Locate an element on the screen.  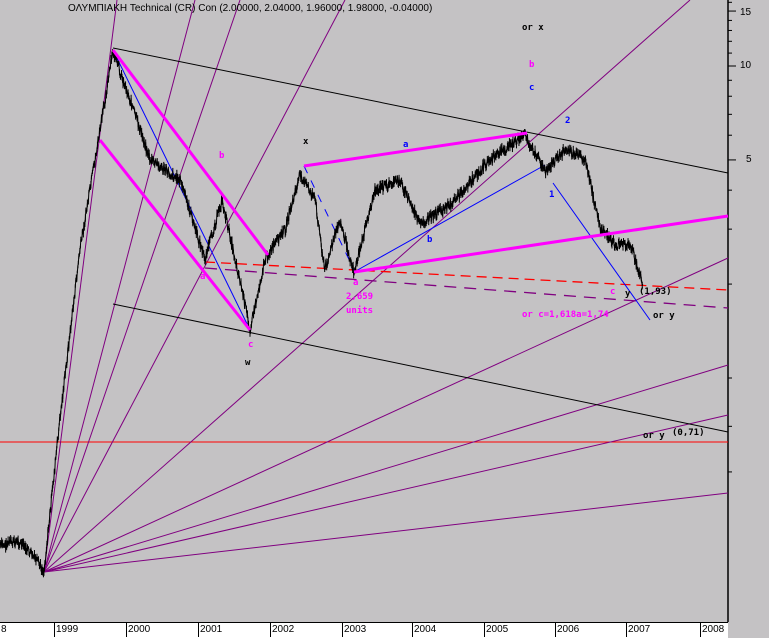
x-tick-label: 2004 is located at coordinates (424, 630).